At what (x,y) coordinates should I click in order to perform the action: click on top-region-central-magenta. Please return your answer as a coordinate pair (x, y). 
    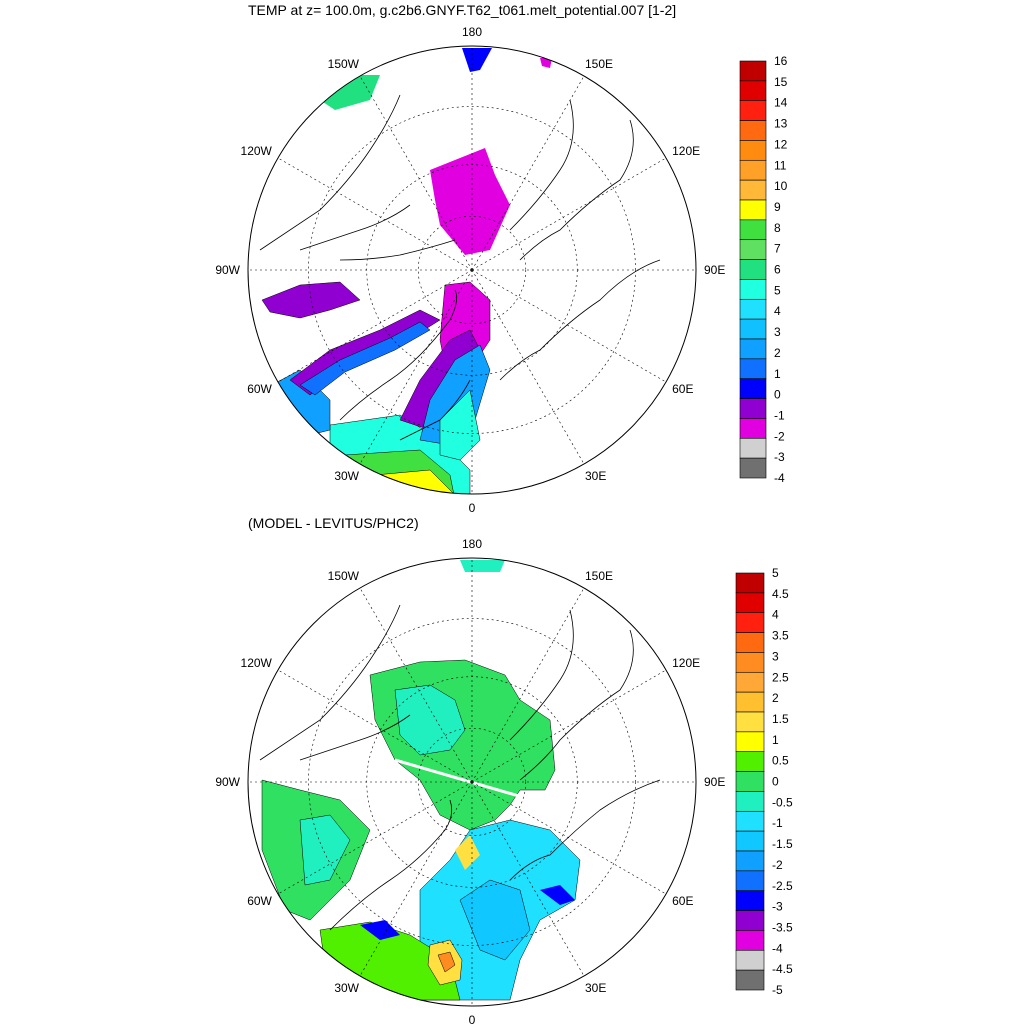
    Looking at the image, I should click on (470, 201).